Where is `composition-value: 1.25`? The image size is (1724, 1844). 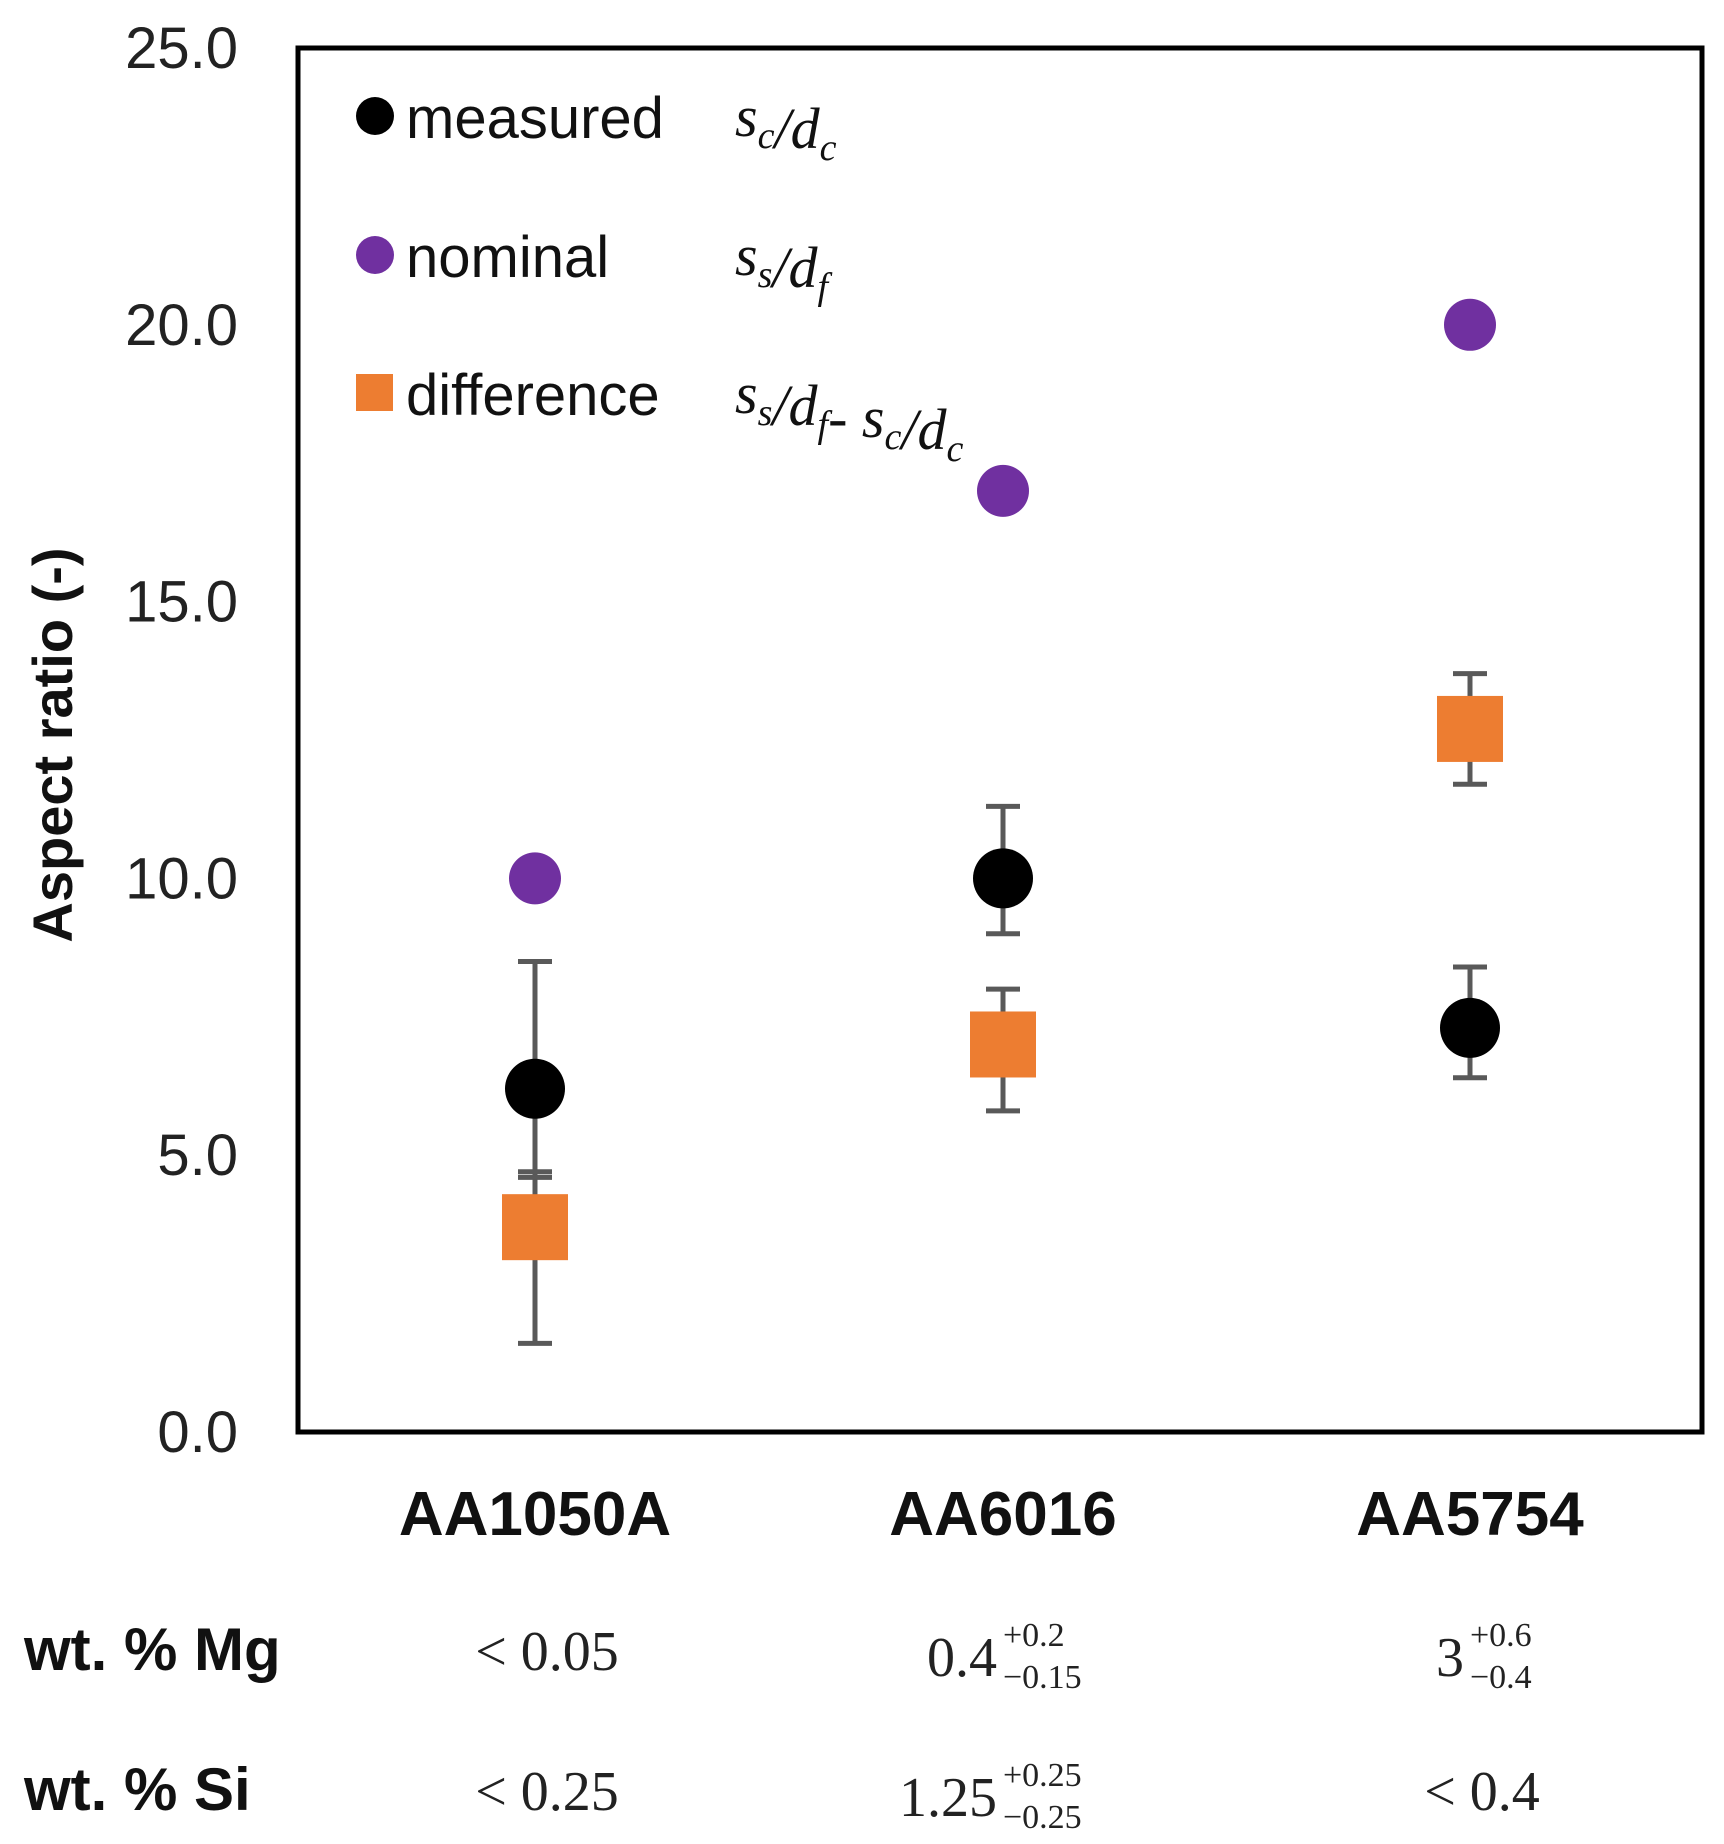 composition-value: 1.25 is located at coordinates (948, 1798).